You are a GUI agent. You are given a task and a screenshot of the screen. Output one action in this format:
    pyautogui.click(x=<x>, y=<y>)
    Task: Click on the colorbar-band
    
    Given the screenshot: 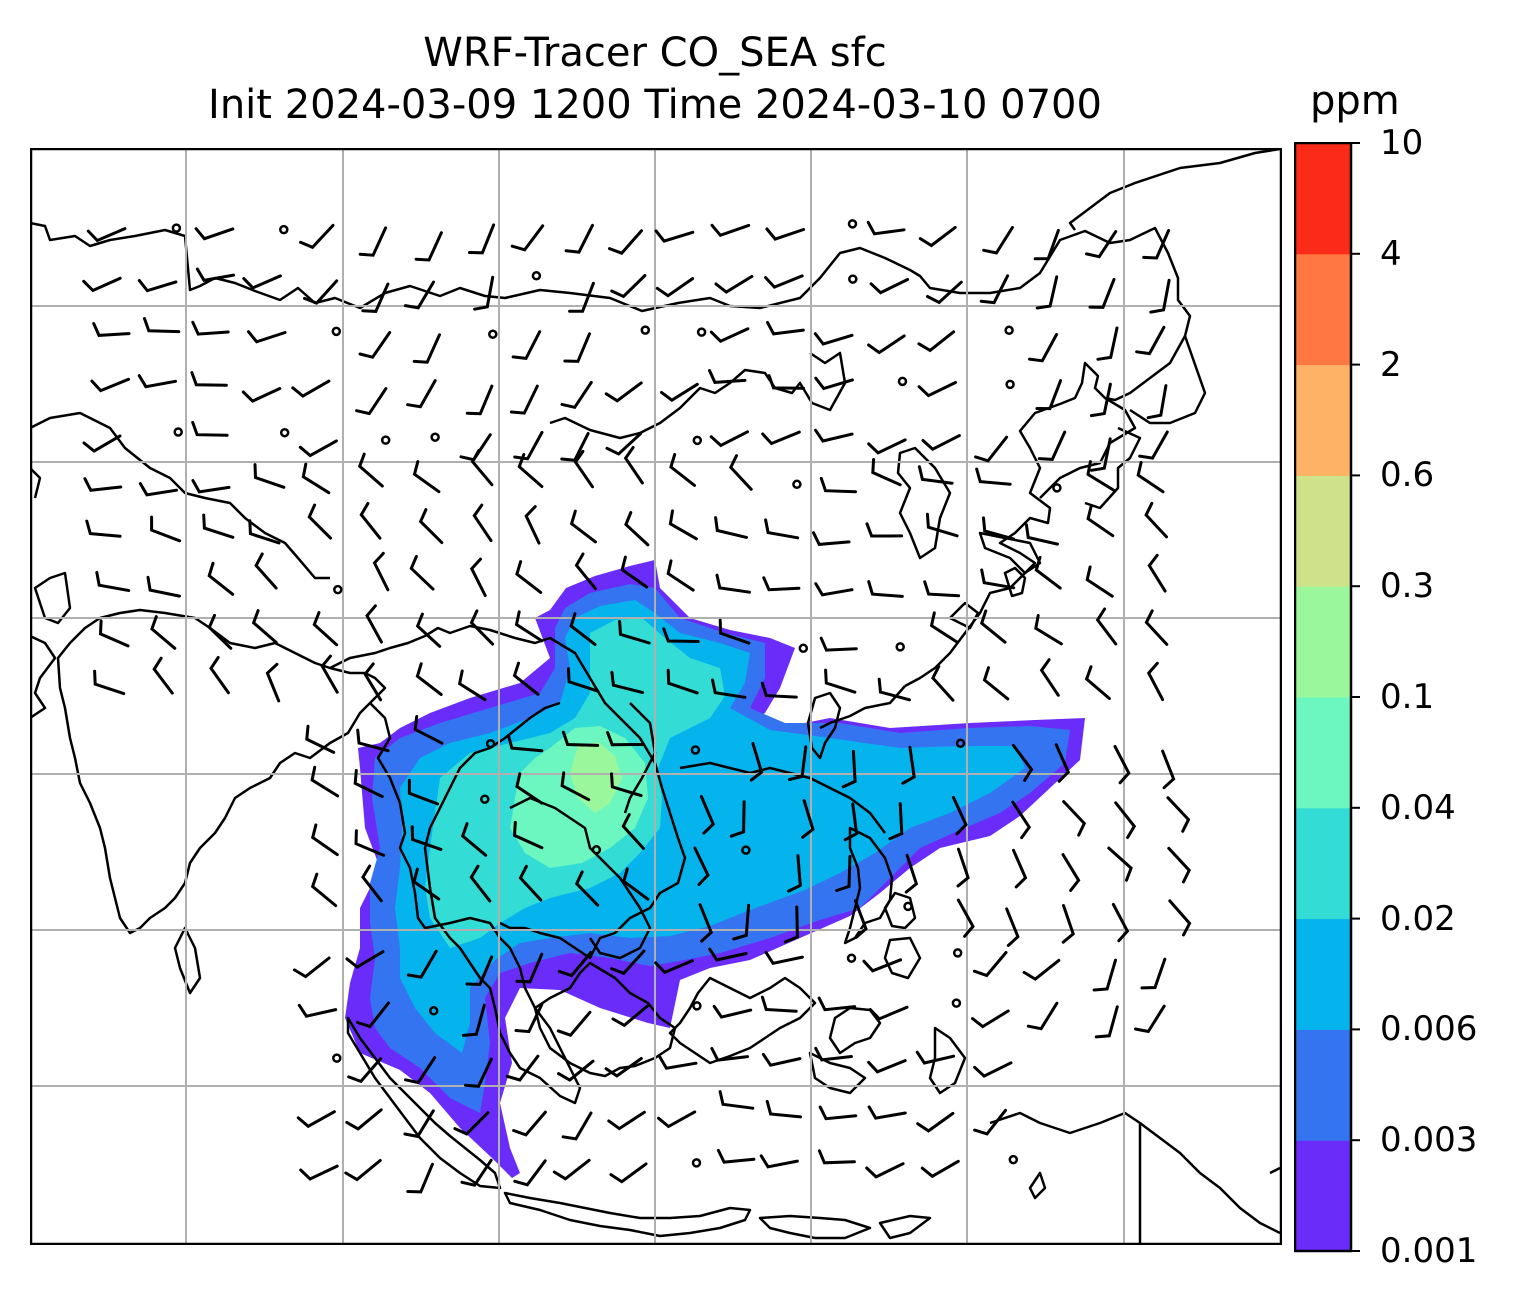 What is the action you would take?
    pyautogui.click(x=1323, y=974)
    